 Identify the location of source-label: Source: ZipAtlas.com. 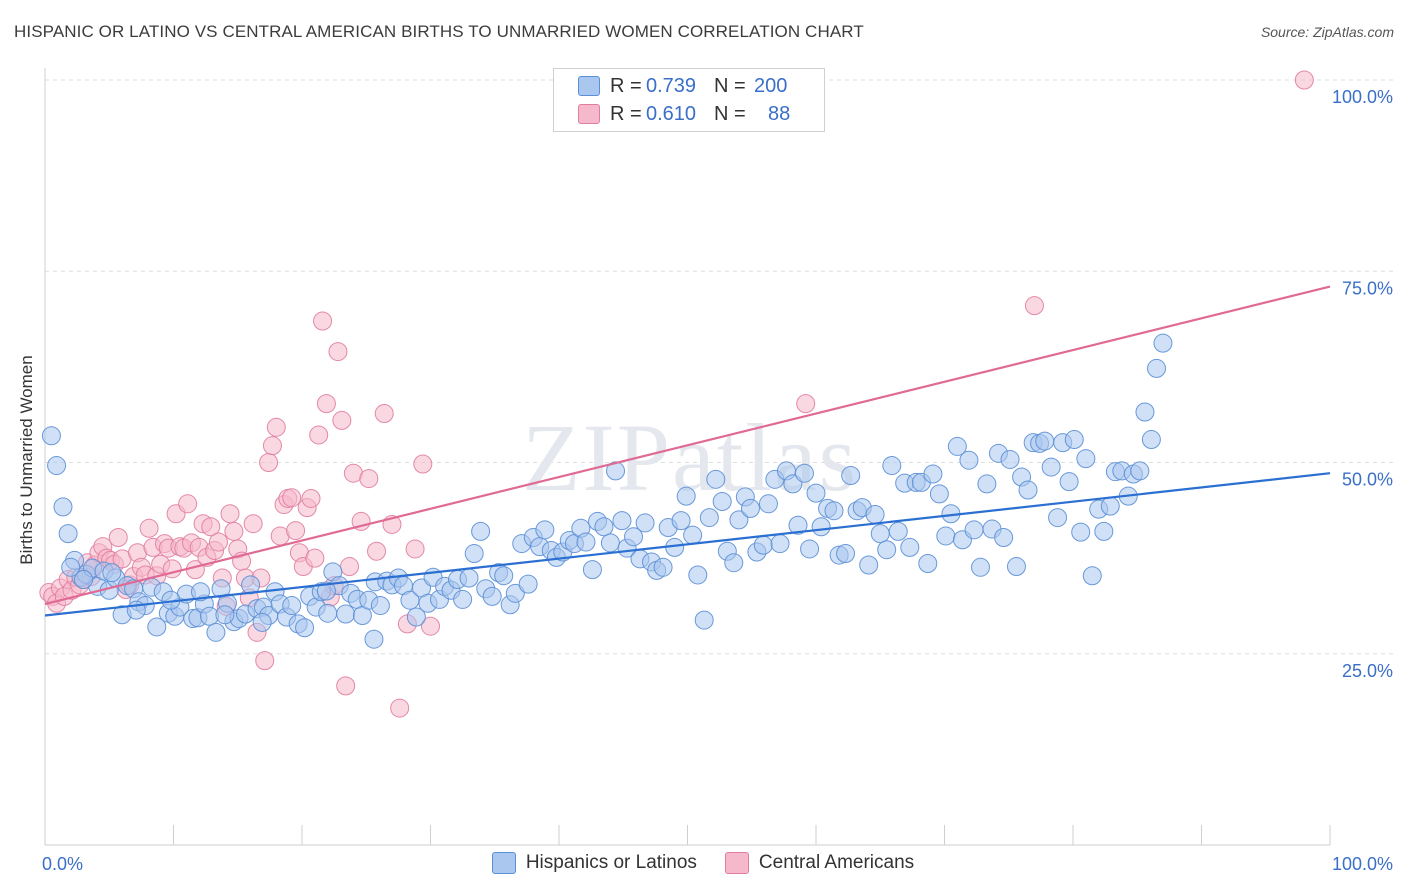
(1327, 32).